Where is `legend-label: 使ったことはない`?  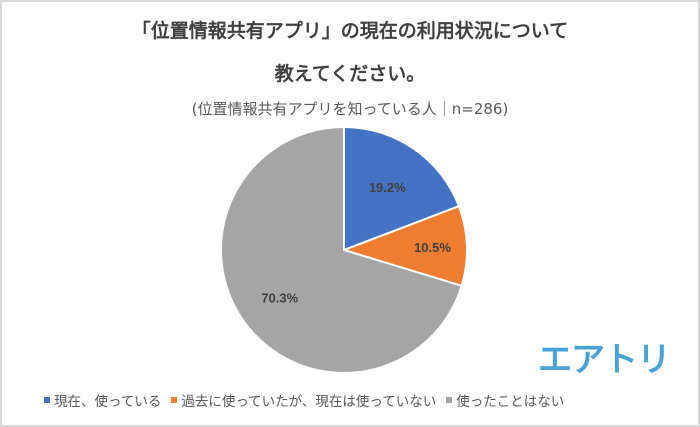 legend-label: 使ったことはない is located at coordinates (510, 402).